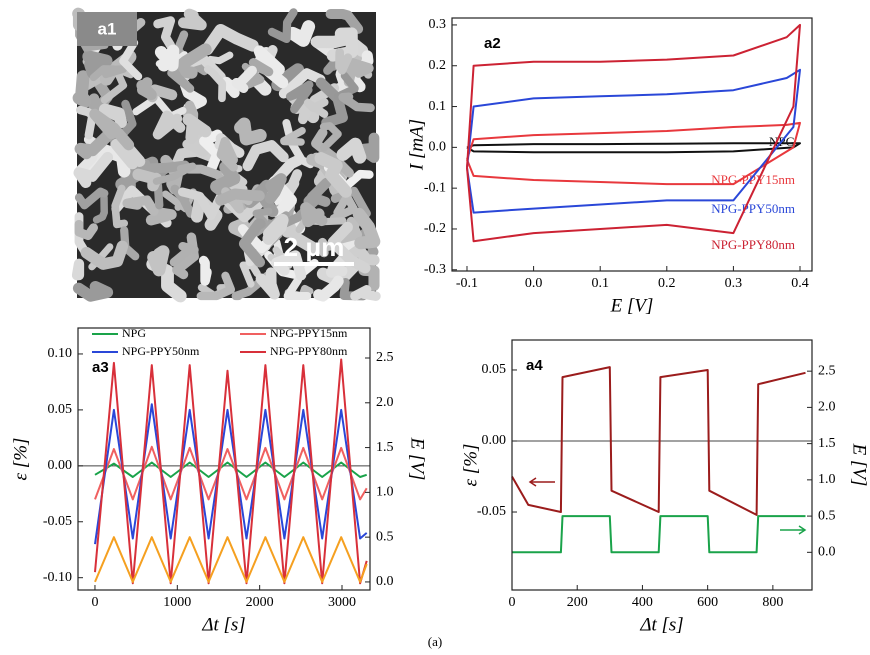 This screenshot has height=655, width=870. What do you see at coordinates (385, 492) in the screenshot?
I see `y2-tick-label: 1.0` at bounding box center [385, 492].